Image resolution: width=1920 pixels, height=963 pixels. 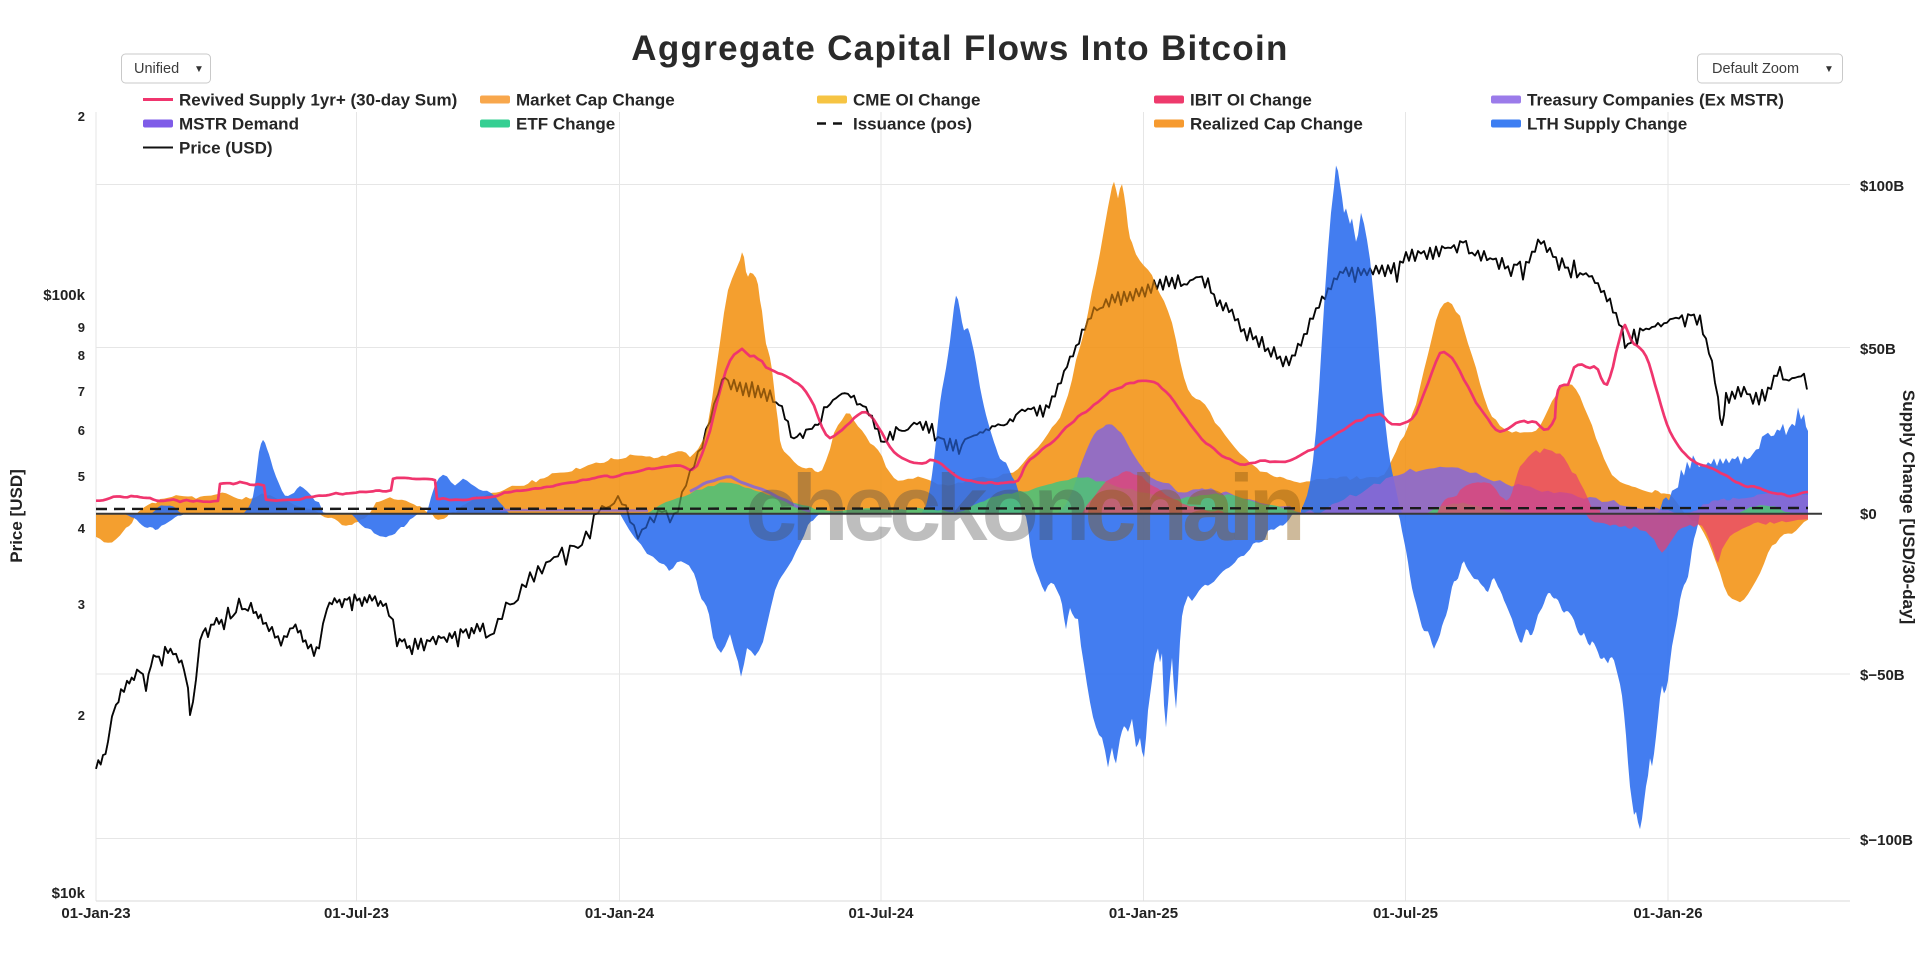 What do you see at coordinates (69, 893) in the screenshot?
I see `svg-text: $10k` at bounding box center [69, 893].